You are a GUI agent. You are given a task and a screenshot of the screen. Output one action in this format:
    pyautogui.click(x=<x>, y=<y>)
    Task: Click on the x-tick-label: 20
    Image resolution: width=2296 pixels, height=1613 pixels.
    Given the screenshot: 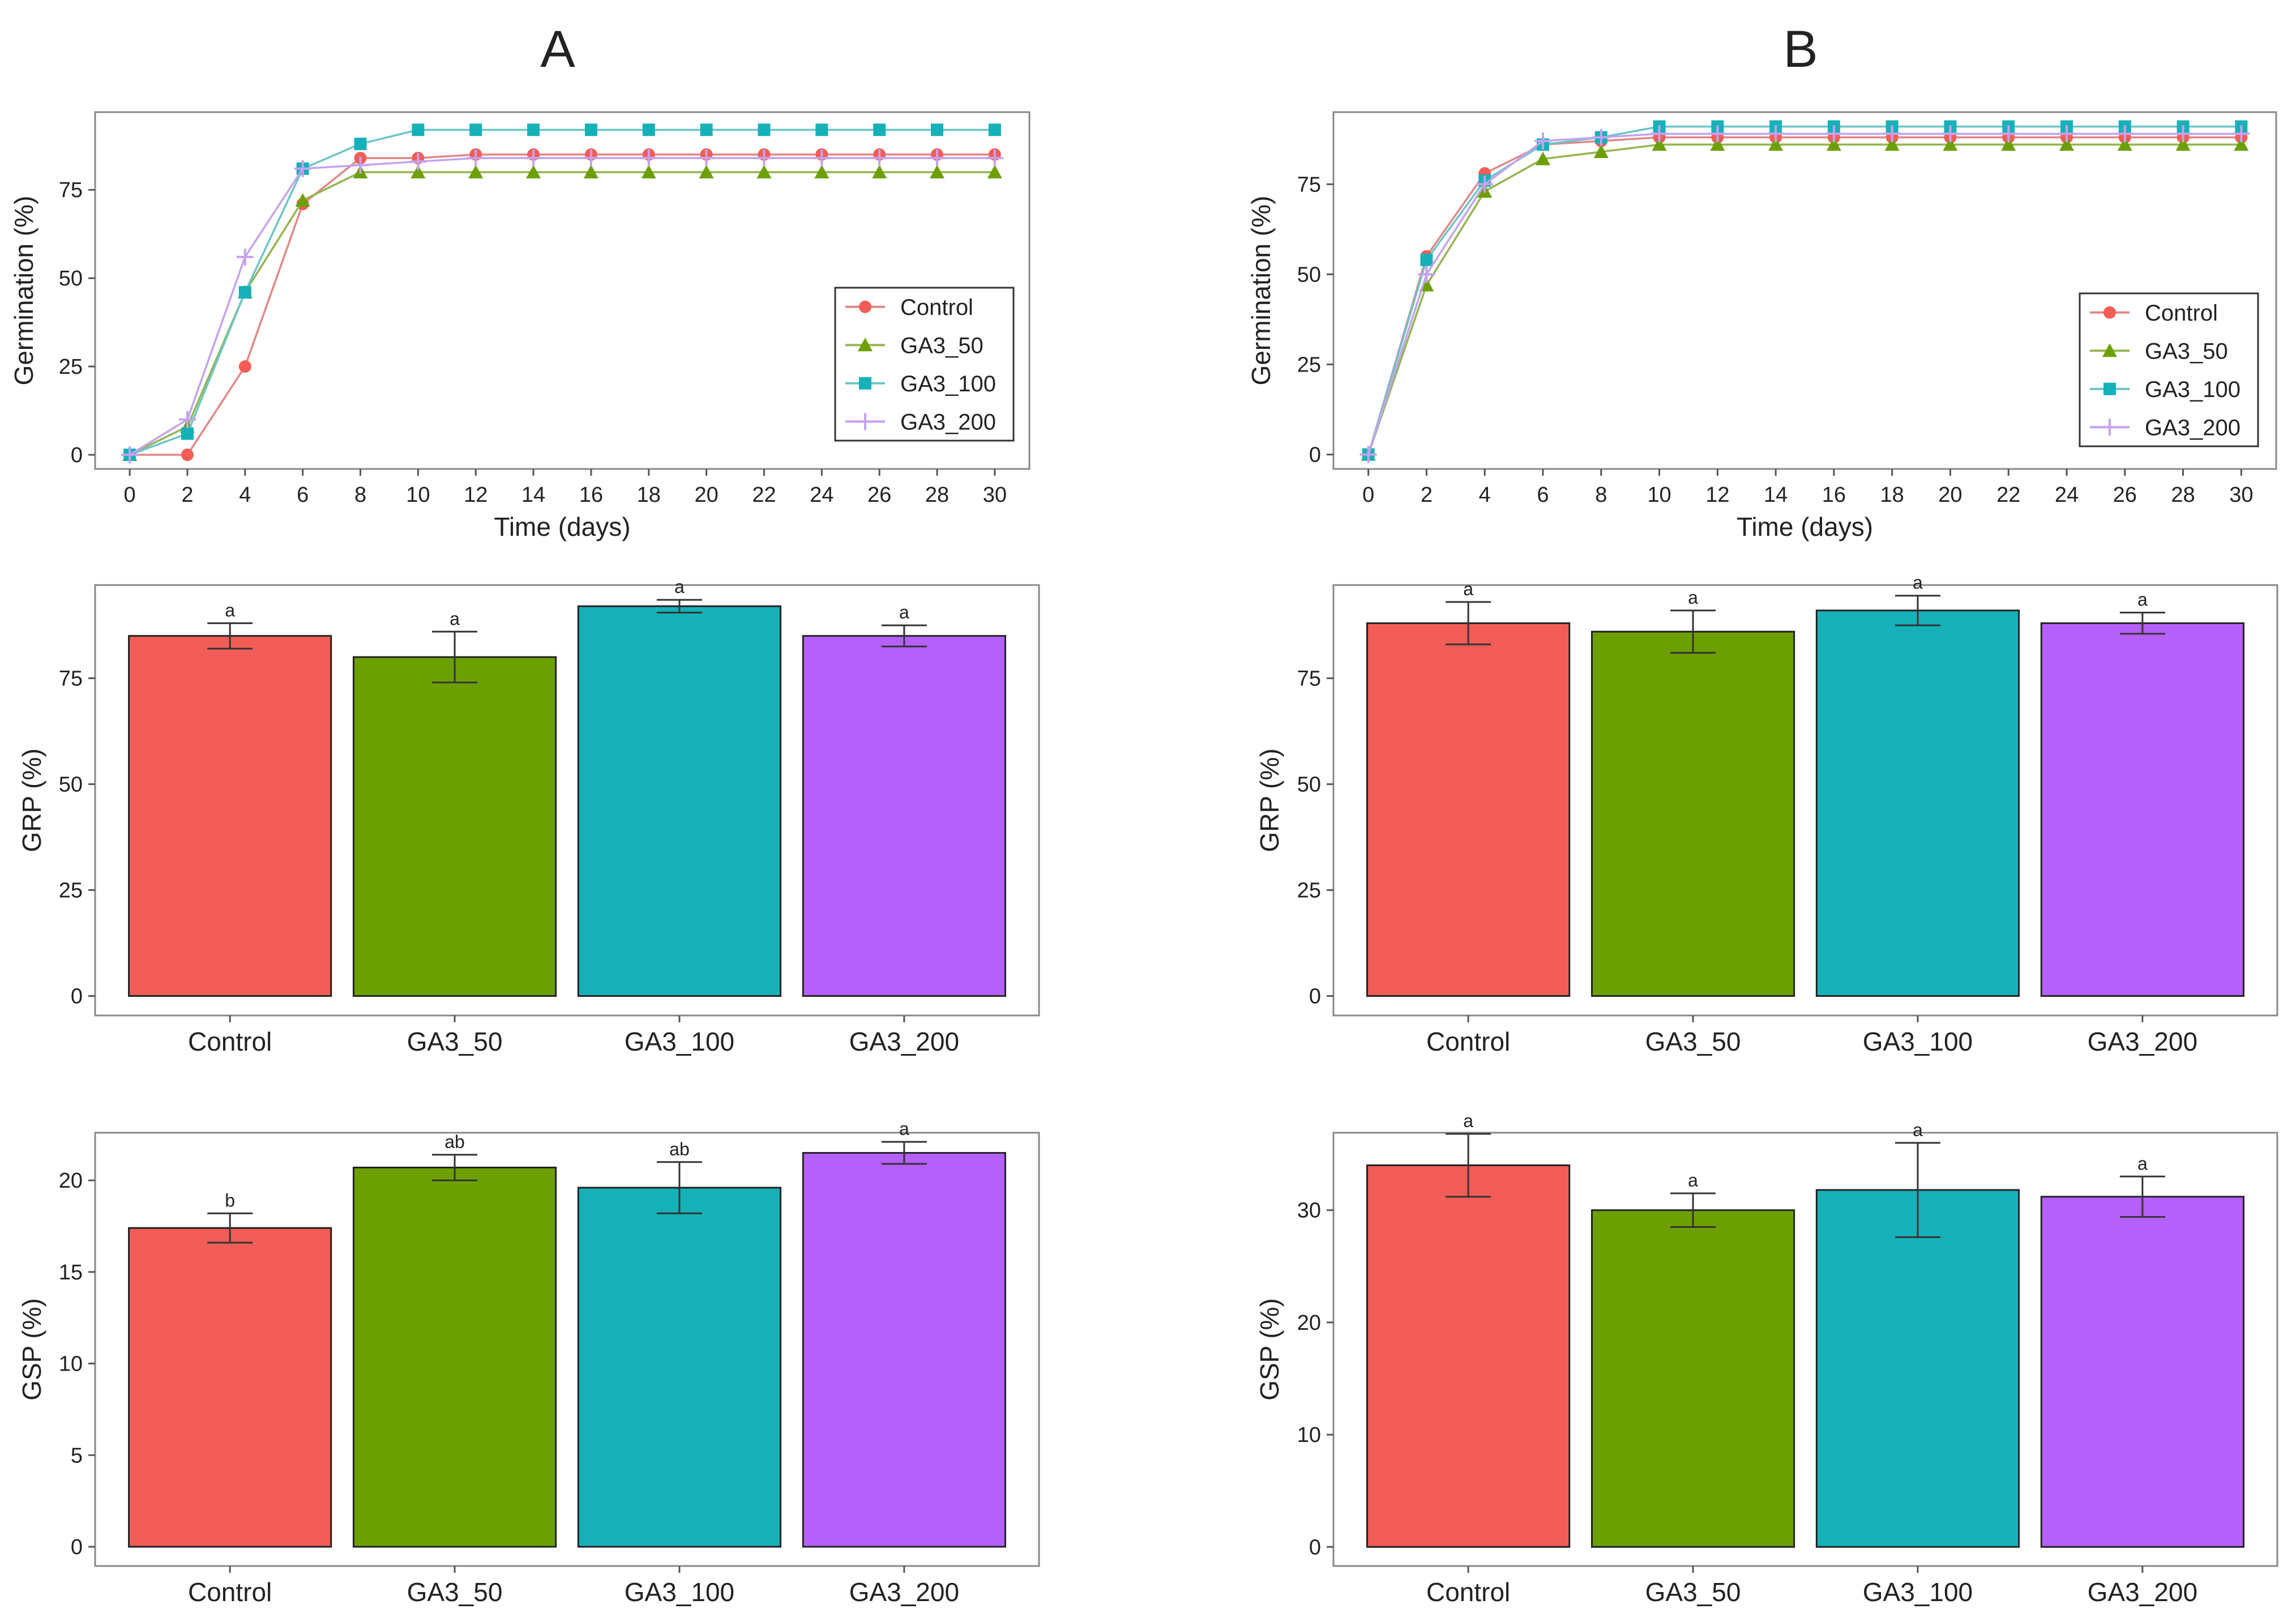 What is the action you would take?
    pyautogui.click(x=706, y=495)
    